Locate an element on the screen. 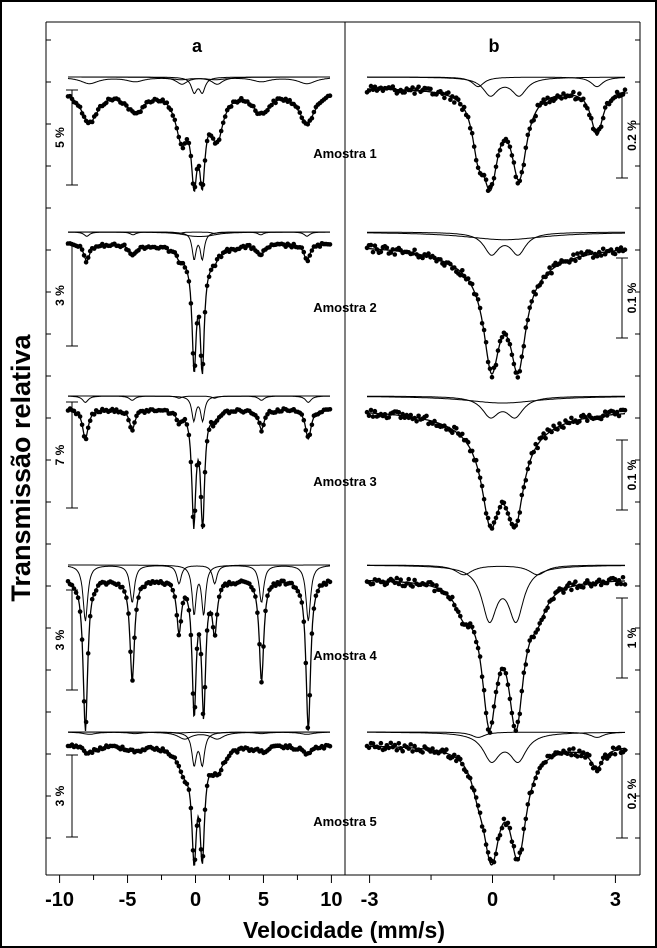 Image resolution: width=657 pixels, height=948 pixels. sample-label-2: Amostra 2 is located at coordinates (345, 307).